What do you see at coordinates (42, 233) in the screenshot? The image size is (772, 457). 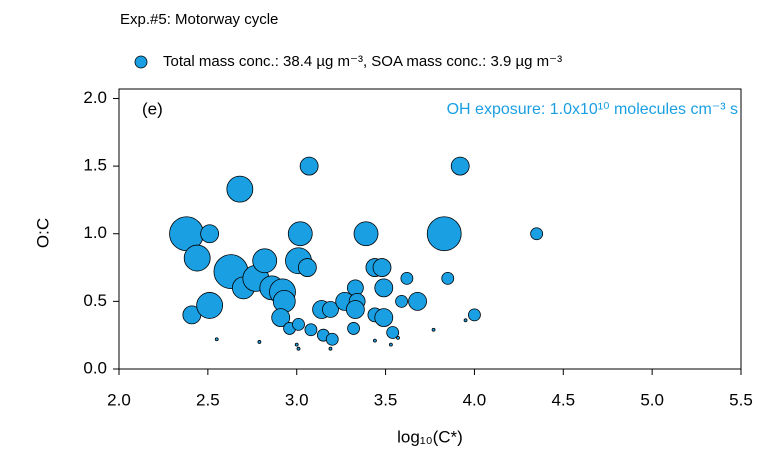 I see `y-axis-label: O:C` at bounding box center [42, 233].